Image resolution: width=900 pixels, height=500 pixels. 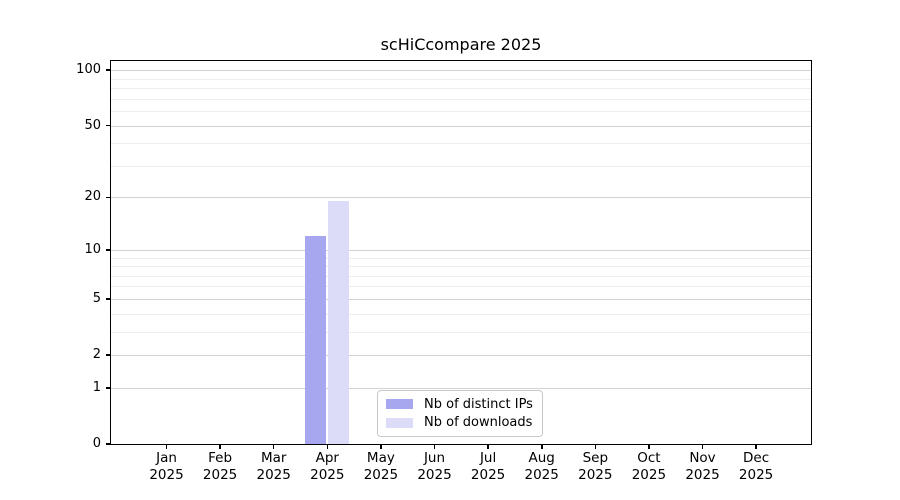 I want to click on x-tick-label: Jun 2025, so click(x=434, y=466).